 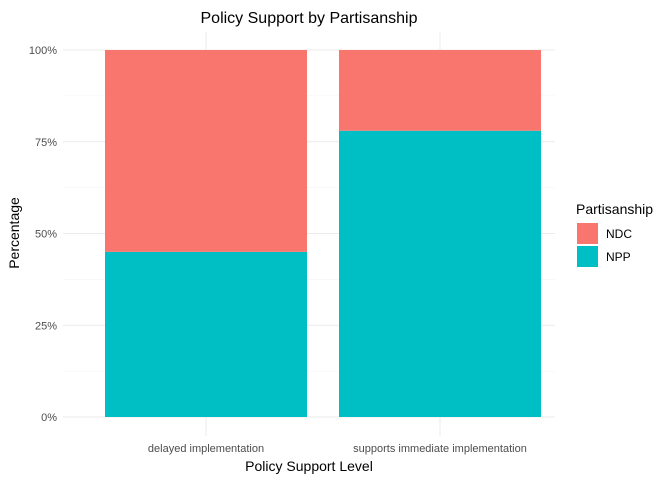 What do you see at coordinates (46, 143) in the screenshot?
I see `y-tick-label: 75%` at bounding box center [46, 143].